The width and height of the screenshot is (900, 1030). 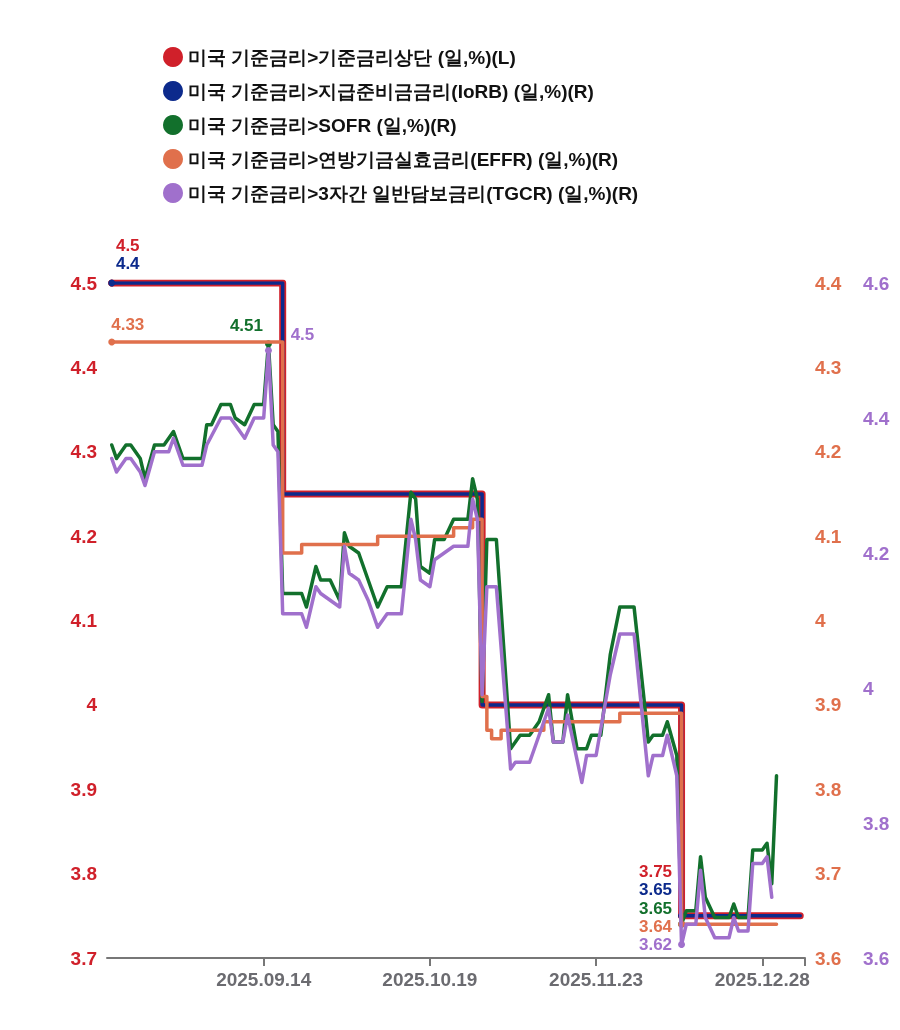 I want to click on data-label: 3.64, so click(x=655, y=926).